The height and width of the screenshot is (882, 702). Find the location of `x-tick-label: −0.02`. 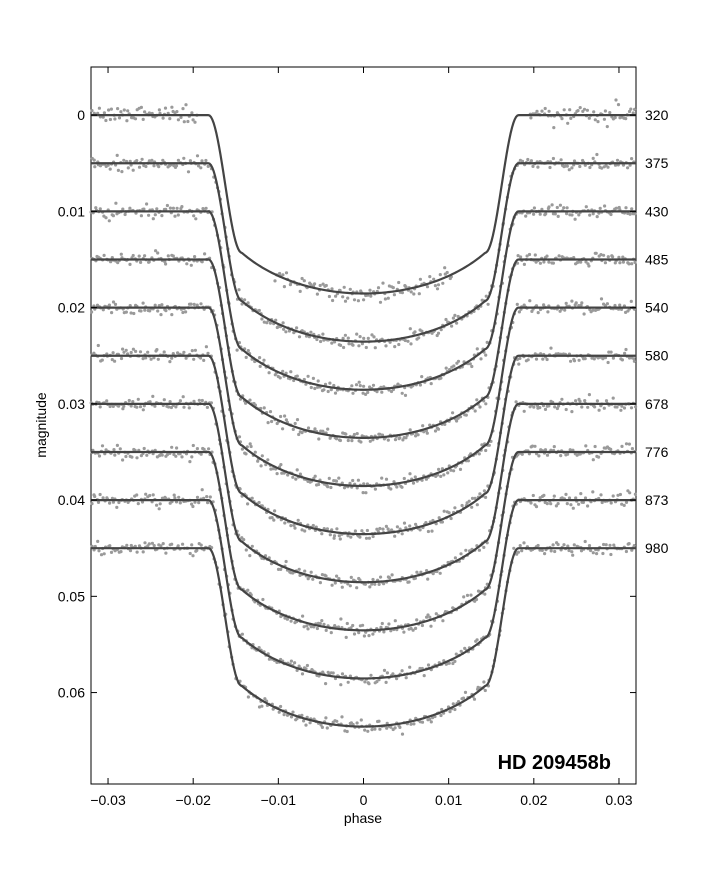

x-tick-label: −0.02 is located at coordinates (193, 800).